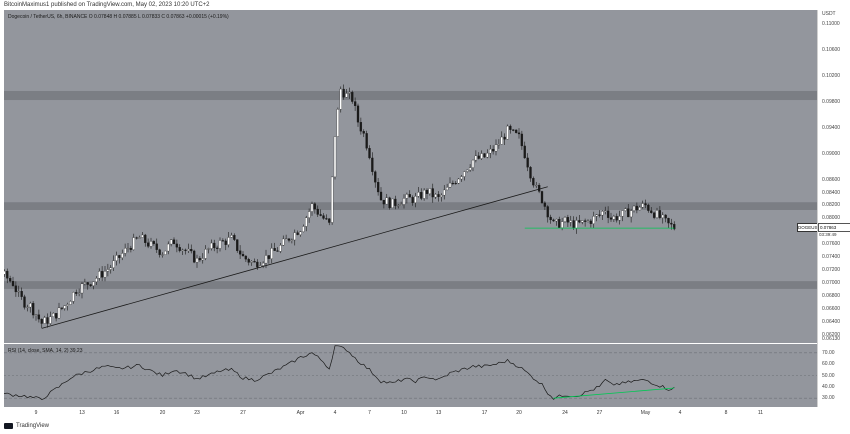 The width and height of the screenshot is (850, 434). I want to click on price-tick-label: 0.06800, so click(831, 296).